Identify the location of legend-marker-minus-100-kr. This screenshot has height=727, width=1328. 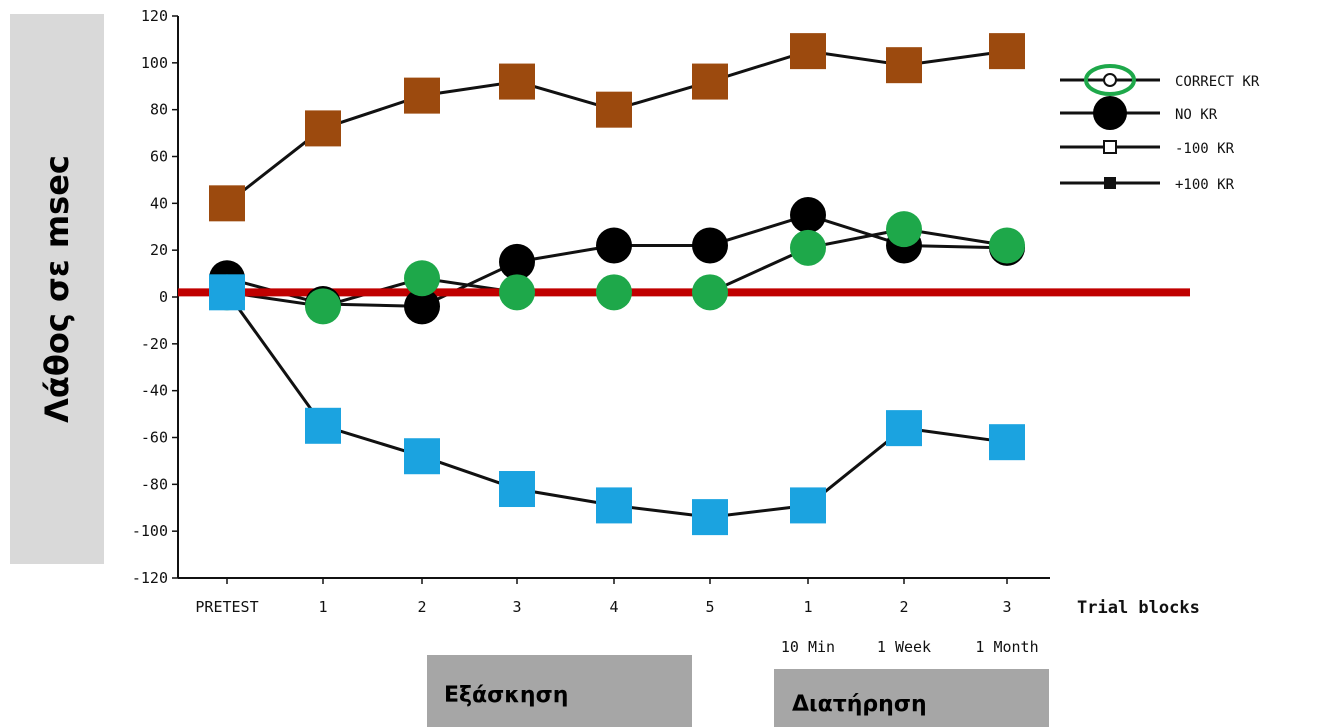
(1110, 147).